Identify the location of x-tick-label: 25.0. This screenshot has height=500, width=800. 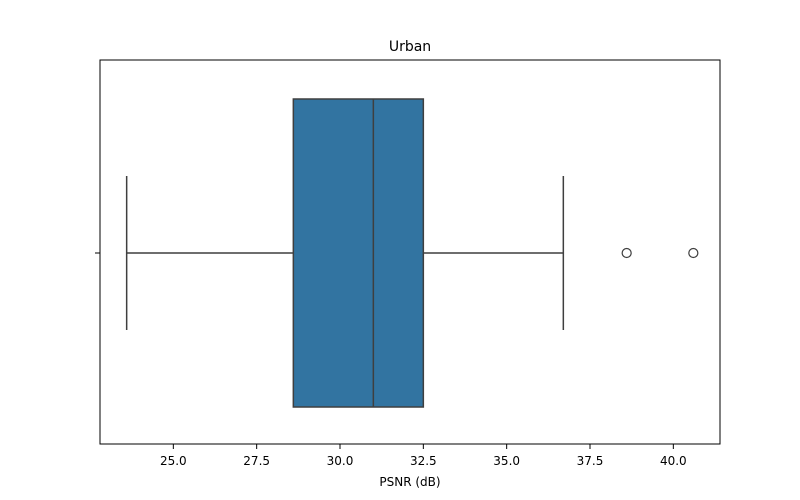
(173, 461).